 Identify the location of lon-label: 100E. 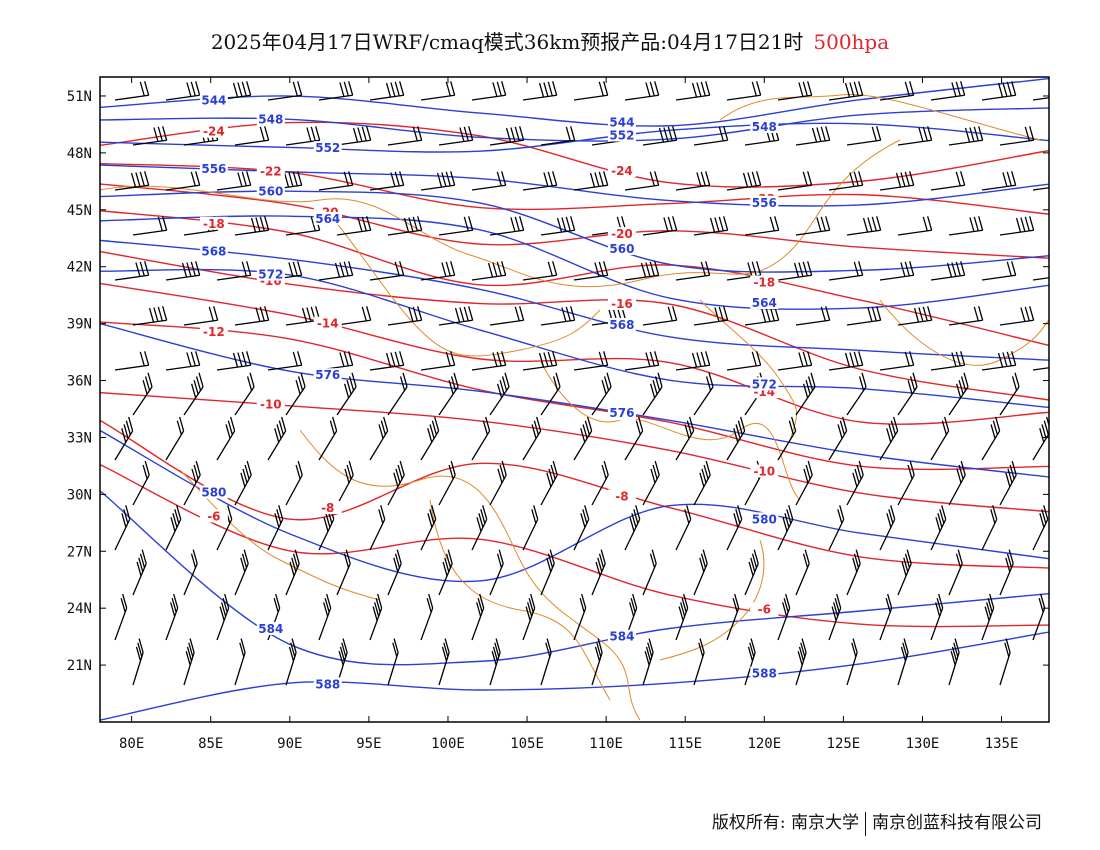
(448, 744).